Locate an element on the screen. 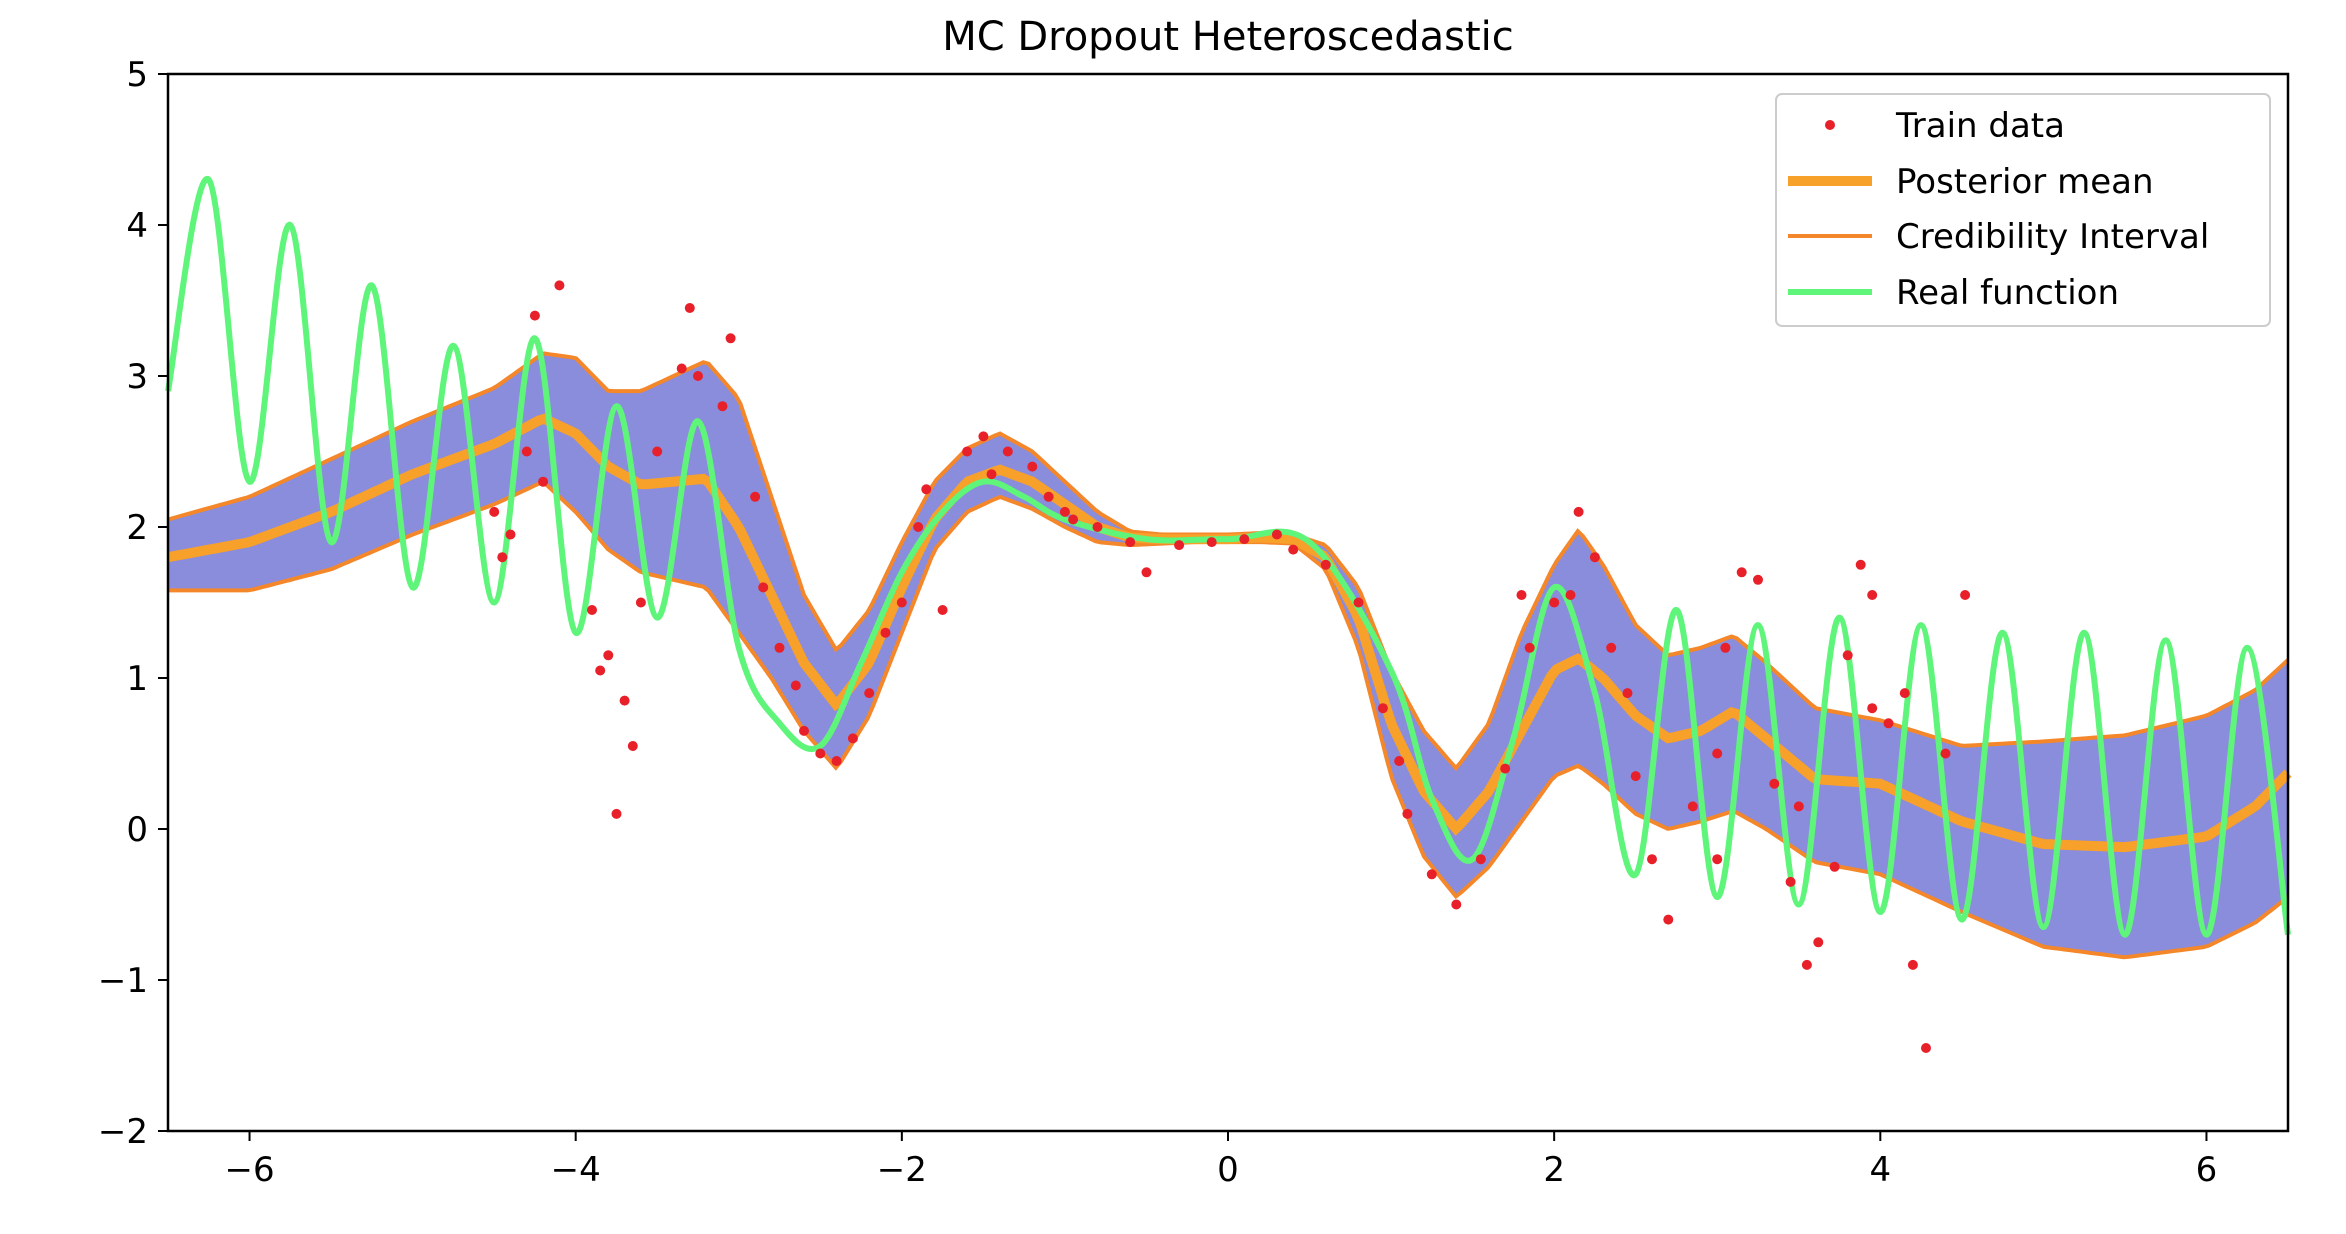  x-tick-label: 6 is located at coordinates (2207, 1170).